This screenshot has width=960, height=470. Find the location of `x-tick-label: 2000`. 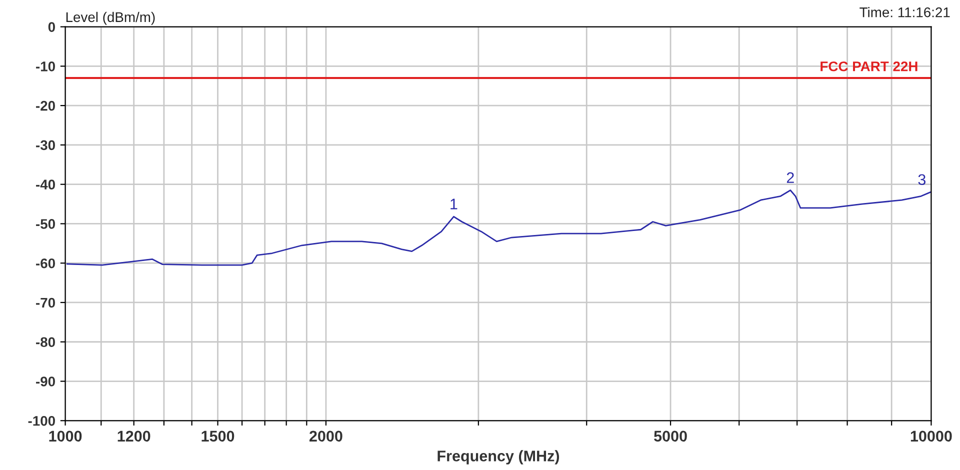

x-tick-label: 2000 is located at coordinates (325, 436).